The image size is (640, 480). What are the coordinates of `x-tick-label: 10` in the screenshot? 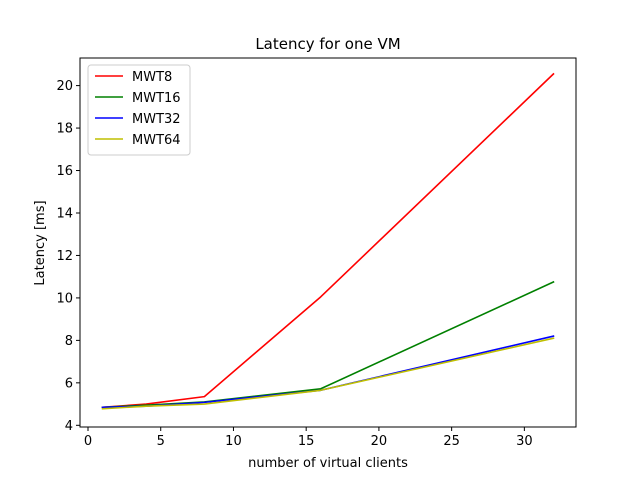 It's located at (233, 441).